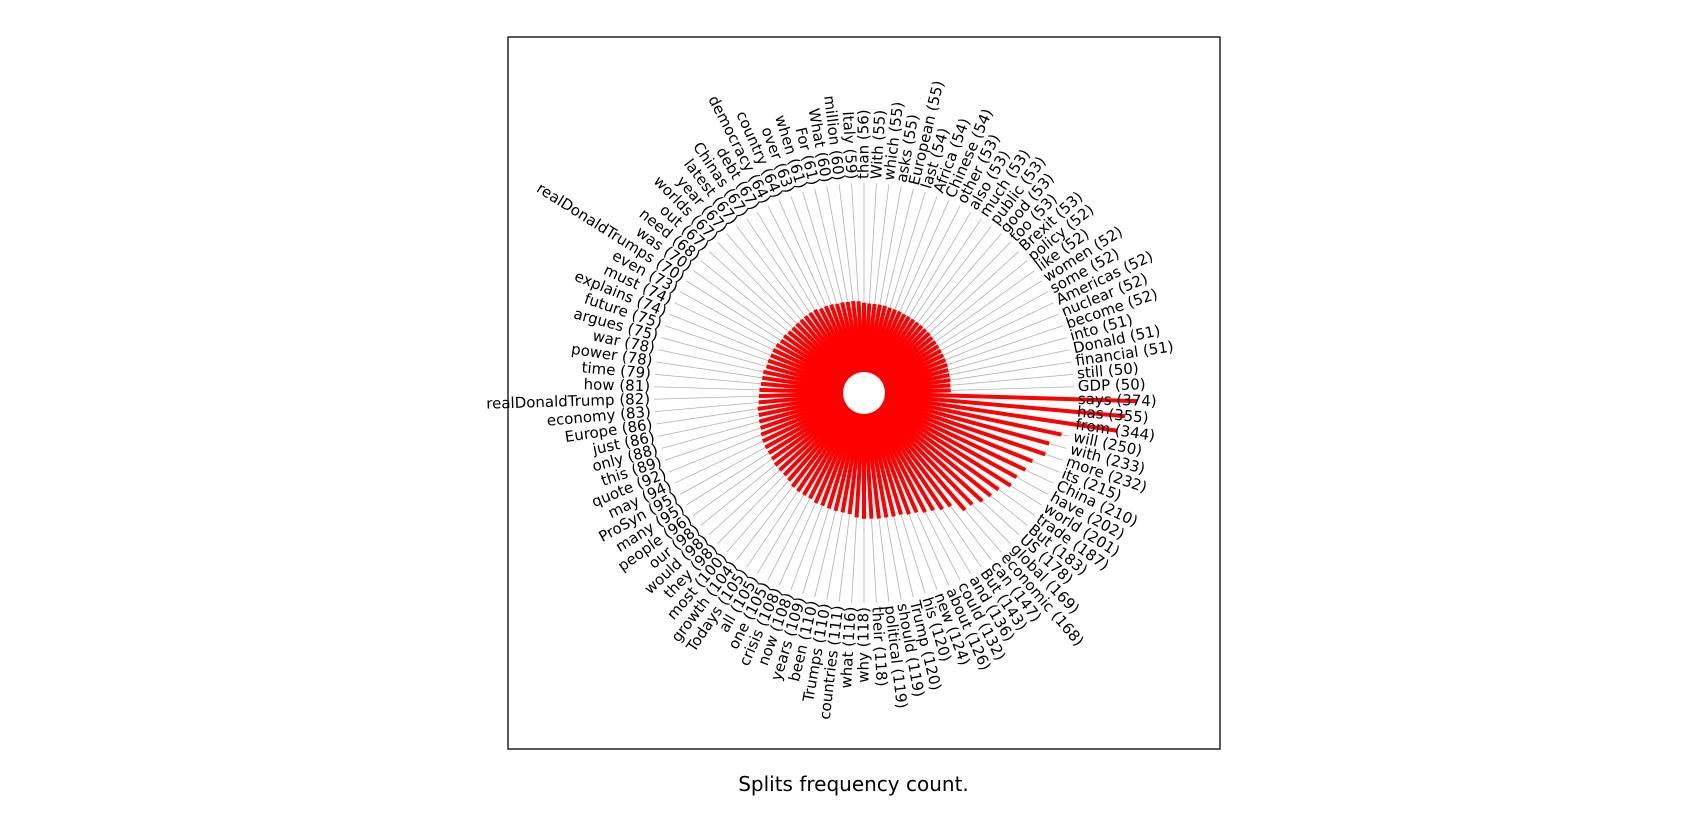 Image resolution: width=1707 pixels, height=837 pixels. I want to click on bar-label: their (118), so click(879, 646).